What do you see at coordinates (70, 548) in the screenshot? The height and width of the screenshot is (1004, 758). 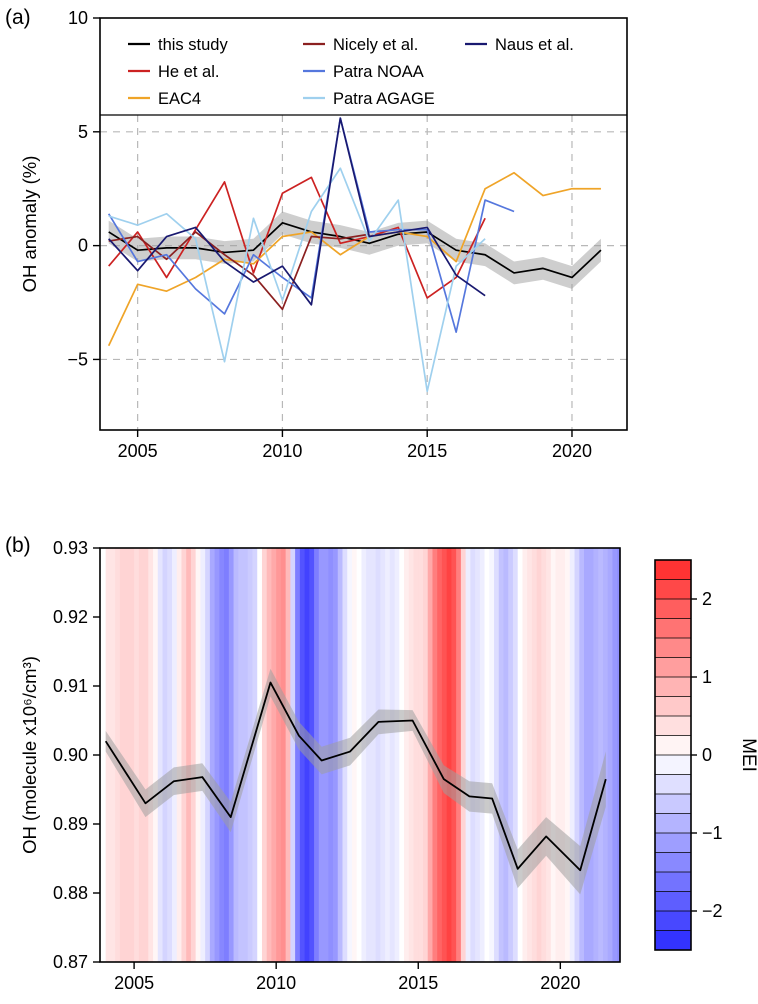 I see `svg-text: 0.93` at bounding box center [70, 548].